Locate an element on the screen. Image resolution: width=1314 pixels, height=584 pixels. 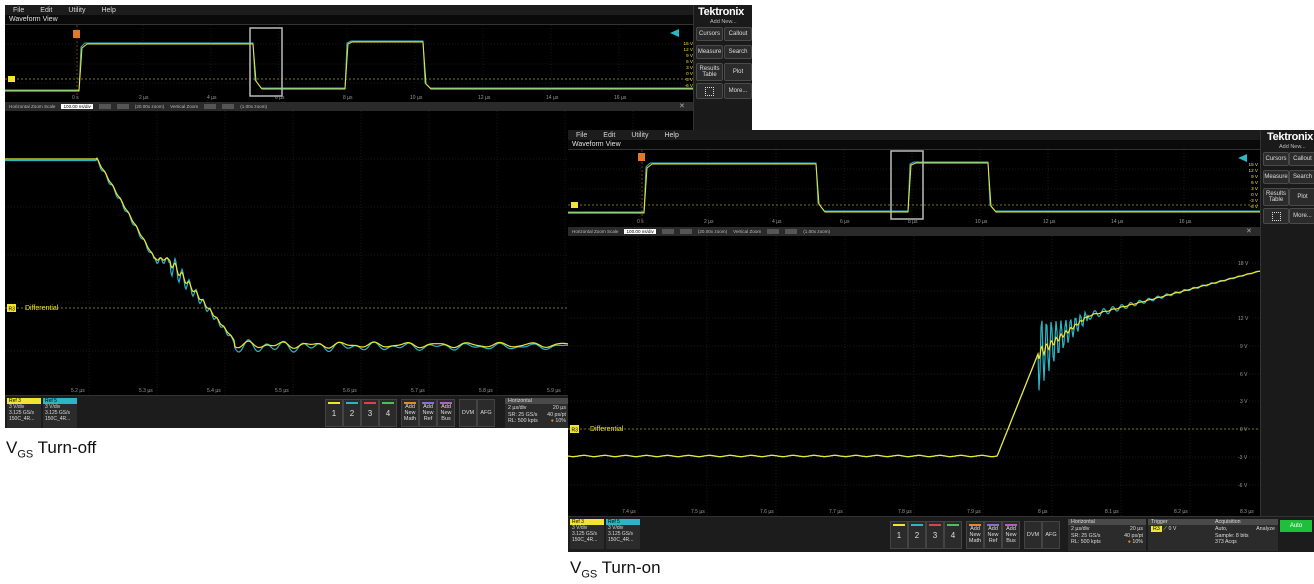
ov-tick: 16 µs is located at coordinates (1185, 222).